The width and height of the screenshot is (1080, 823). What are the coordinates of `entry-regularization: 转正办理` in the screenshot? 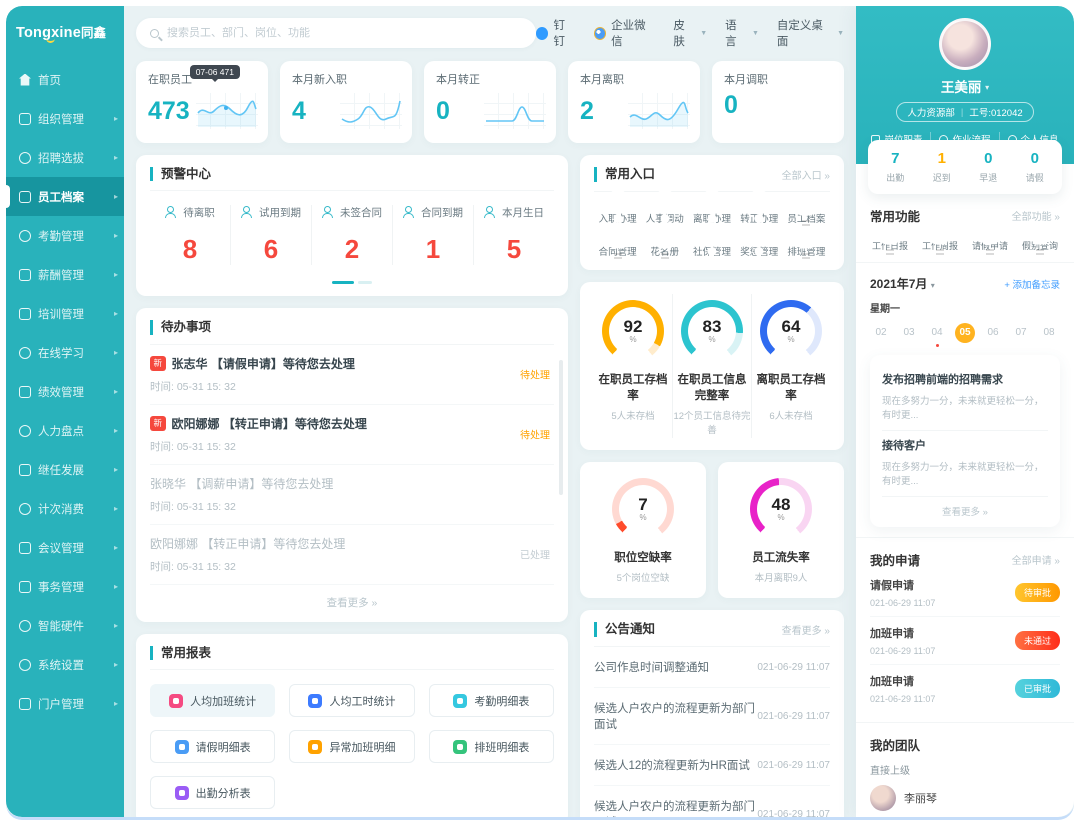 It's located at (759, 215).